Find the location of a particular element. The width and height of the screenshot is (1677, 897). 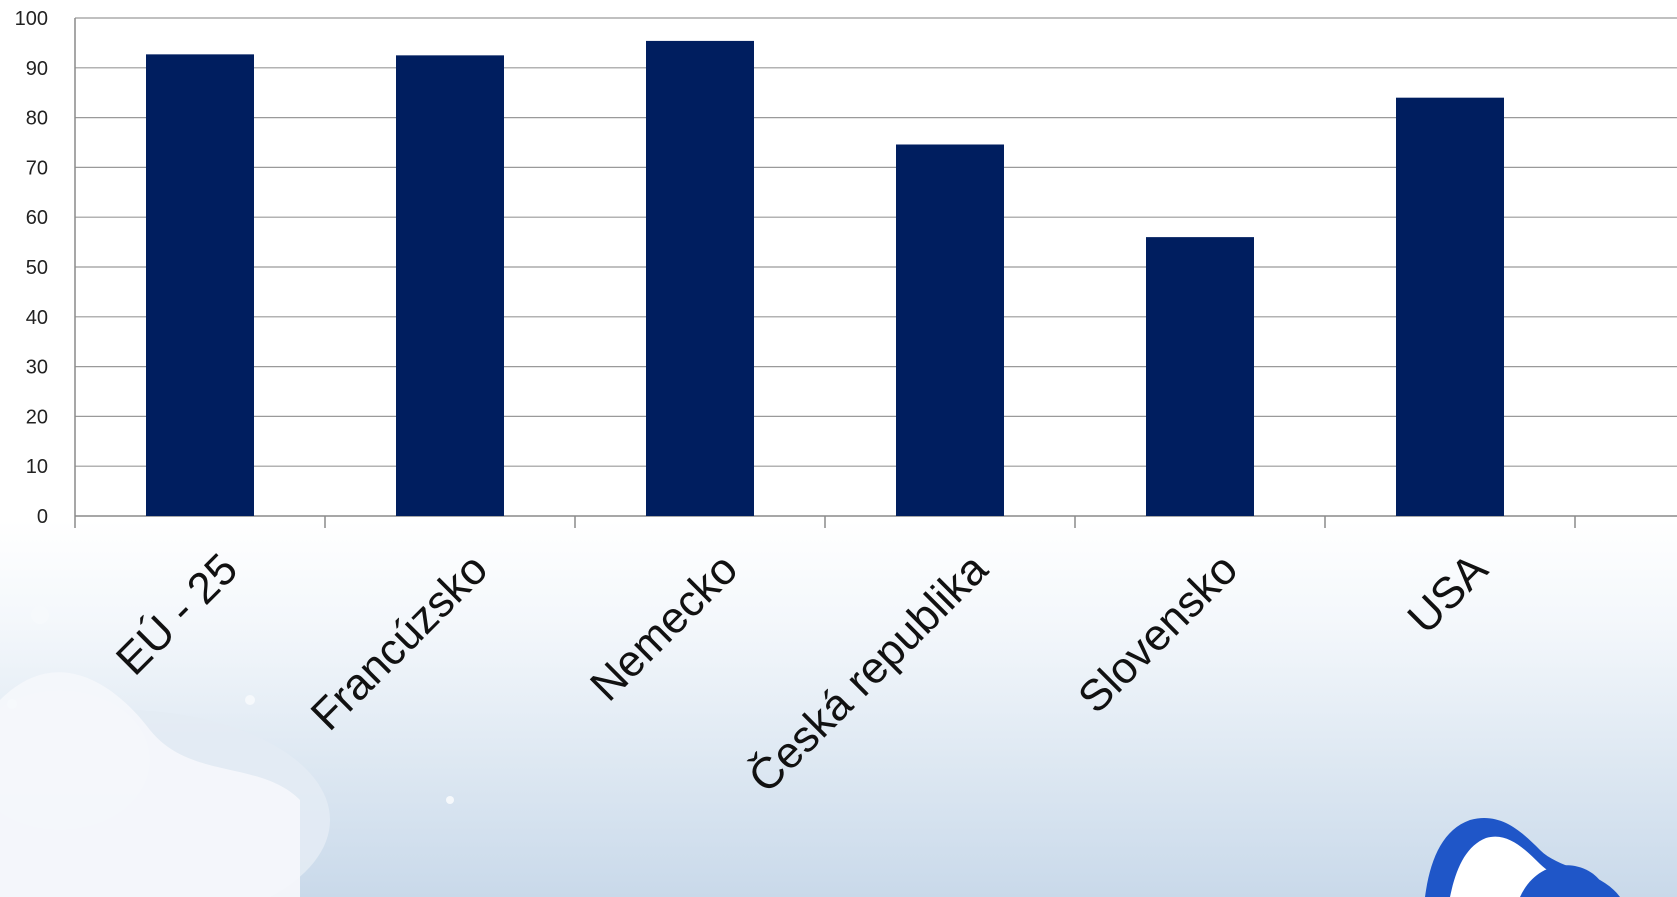

y-tick-label: 10 is located at coordinates (37, 467).